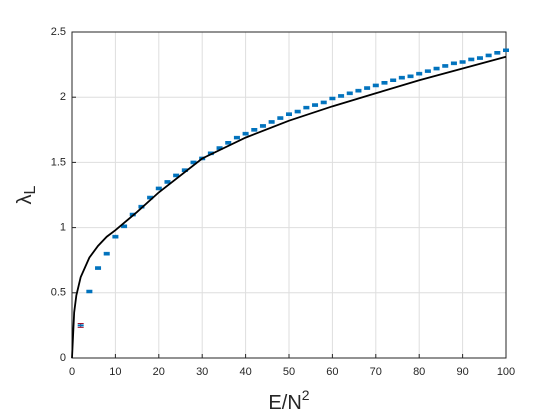 Image resolution: width=560 pixels, height=420 pixels. Describe the element at coordinates (115, 372) in the screenshot. I see `x-tick-label: 10` at that location.